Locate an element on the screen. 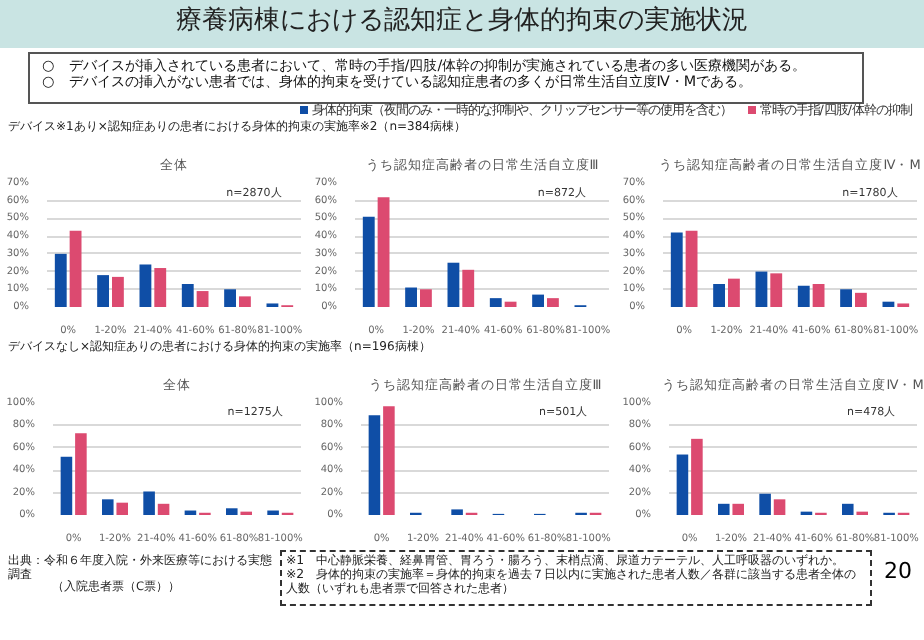 This screenshot has width=924, height=640. text: 療養病棟における認知症と身体的拘束の実施状況 is located at coordinates (462, 22).